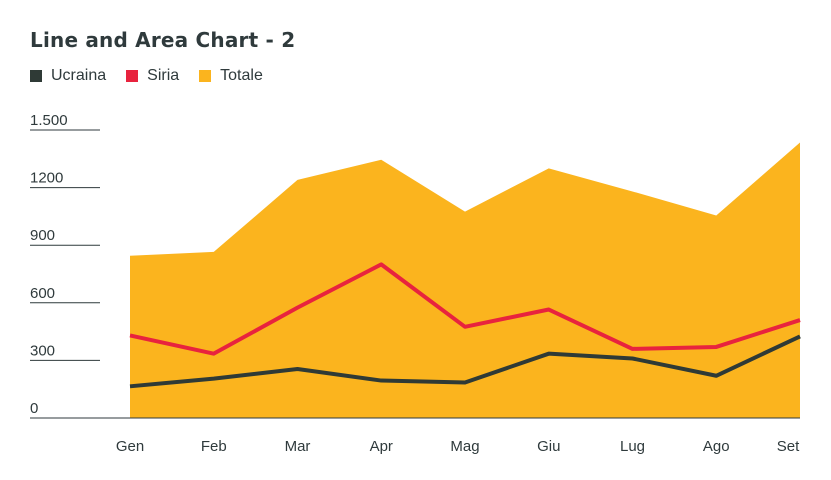 The width and height of the screenshot is (831, 480). I want to click on y-tick-label: 900, so click(42, 235).